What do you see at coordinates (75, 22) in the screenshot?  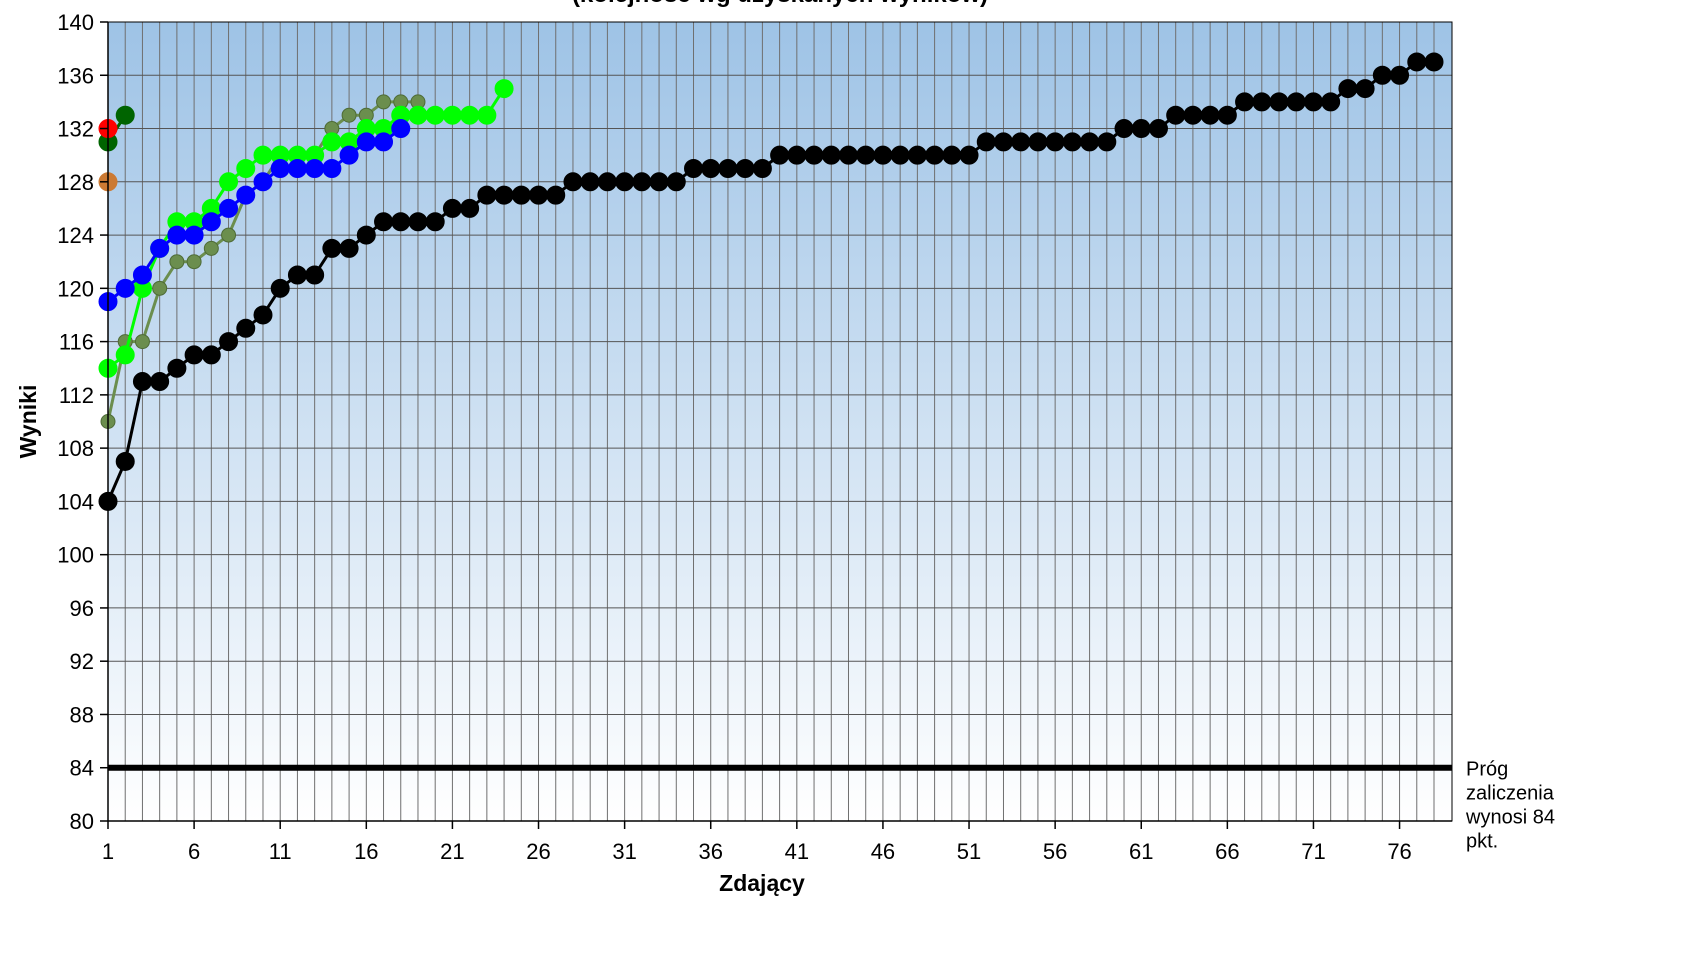 I see `y-tick-label: 140` at bounding box center [75, 22].